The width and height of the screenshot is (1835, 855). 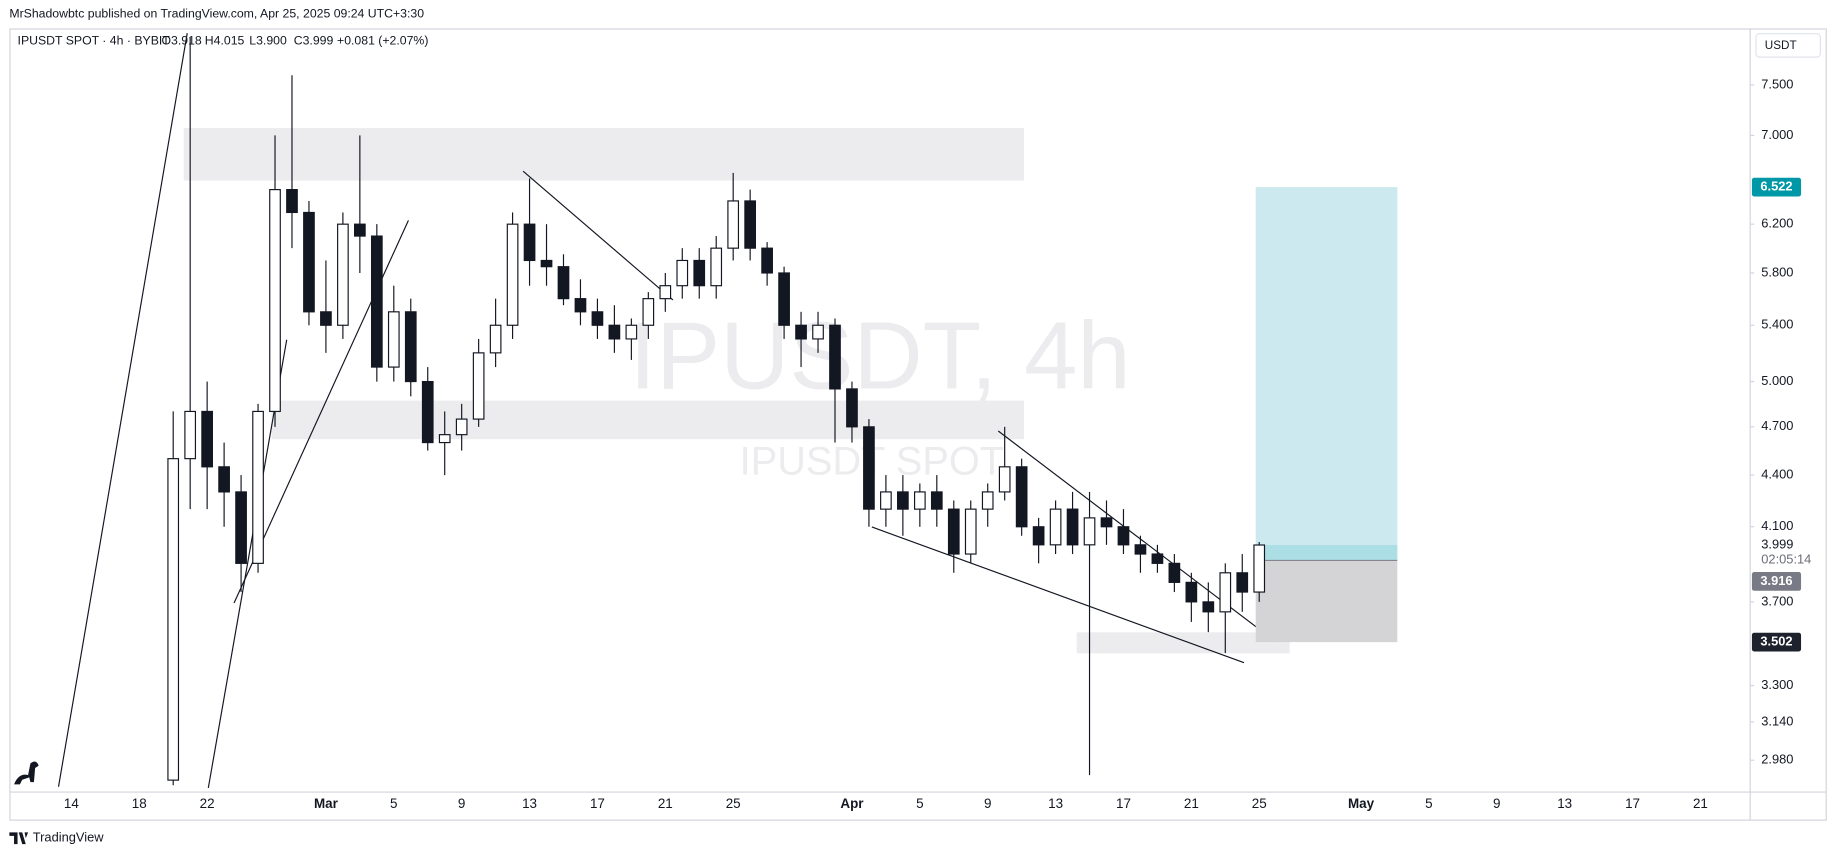 I want to click on wedge-lower, so click(x=1058, y=595).